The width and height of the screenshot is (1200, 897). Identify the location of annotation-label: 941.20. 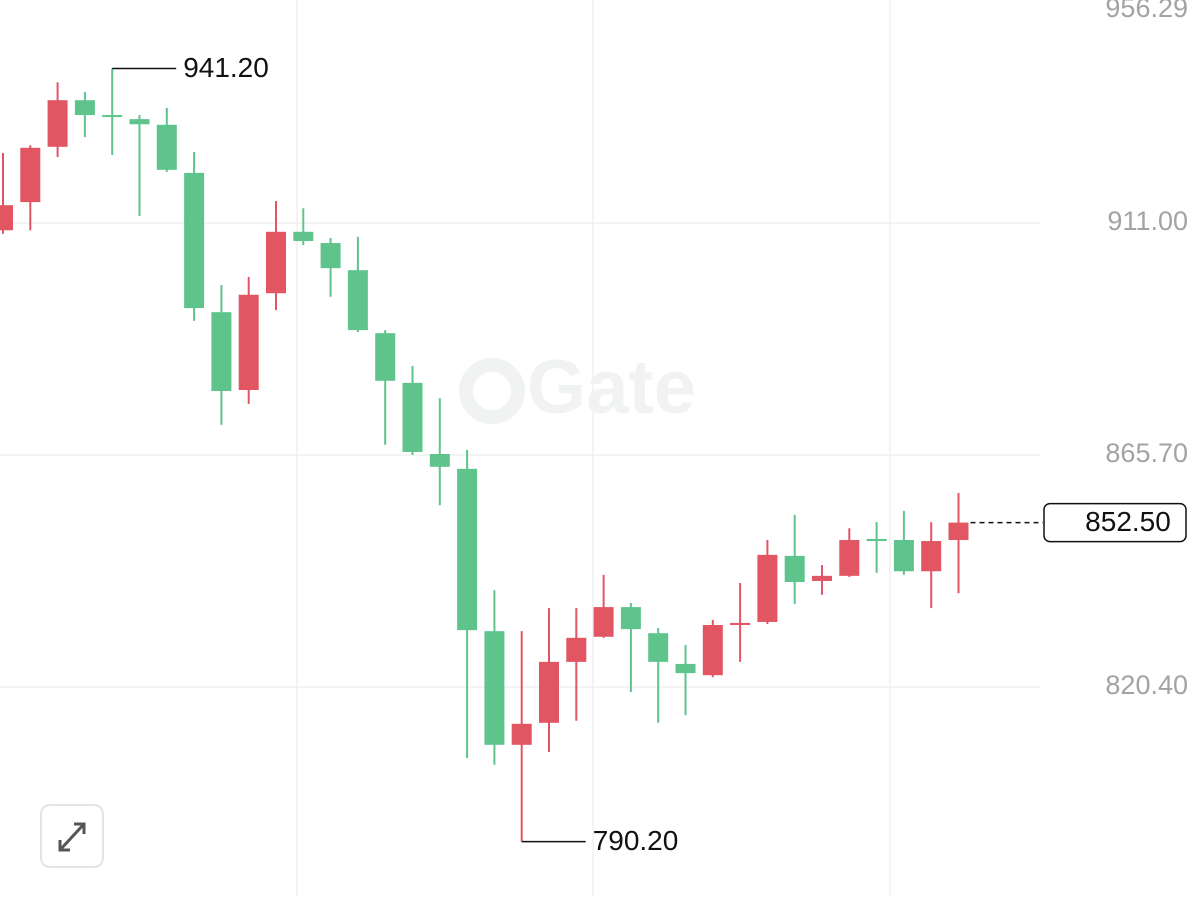
(226, 67).